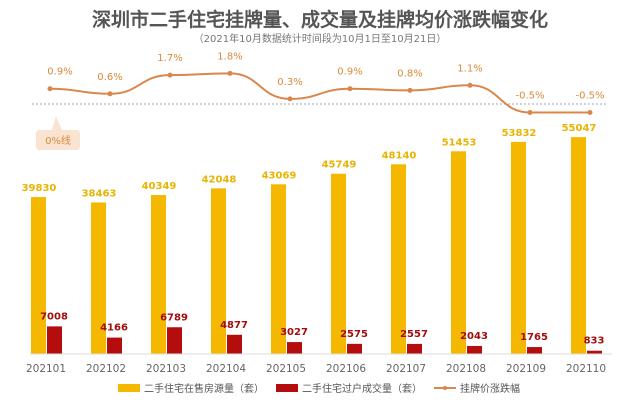 This screenshot has height=408, width=640. What do you see at coordinates (99, 193) in the screenshot?
I see `data-label-listings: 38463` at bounding box center [99, 193].